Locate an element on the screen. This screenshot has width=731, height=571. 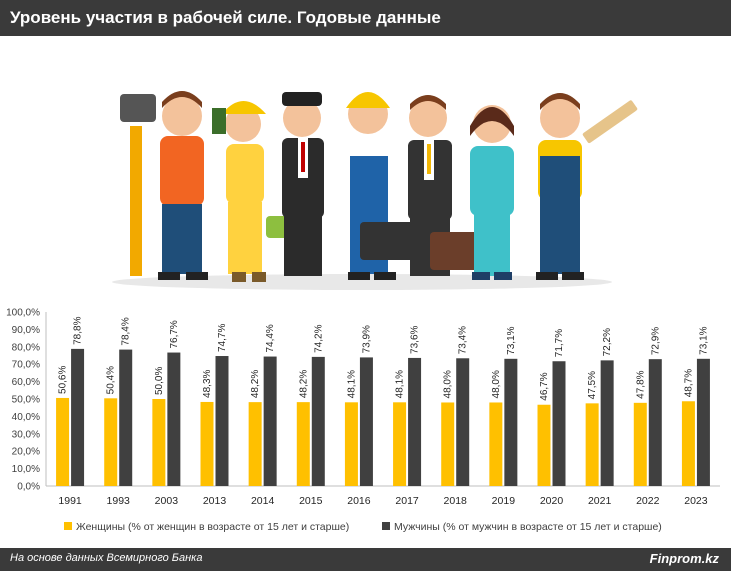
data-label-men: 73,9% is located at coordinates (366, 339).